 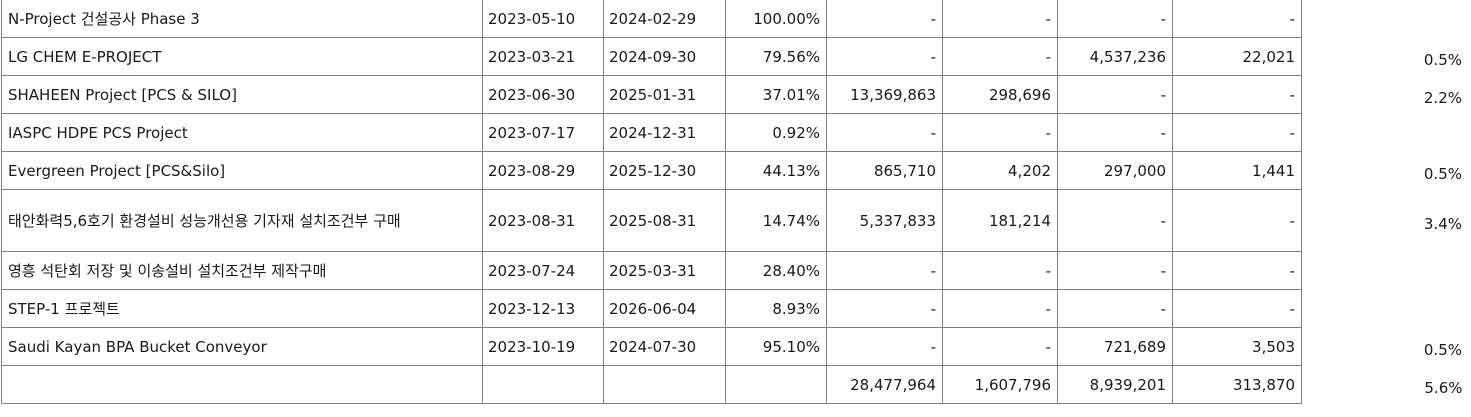 I want to click on project-name: STEP-1 프로젝트, so click(x=242, y=308).